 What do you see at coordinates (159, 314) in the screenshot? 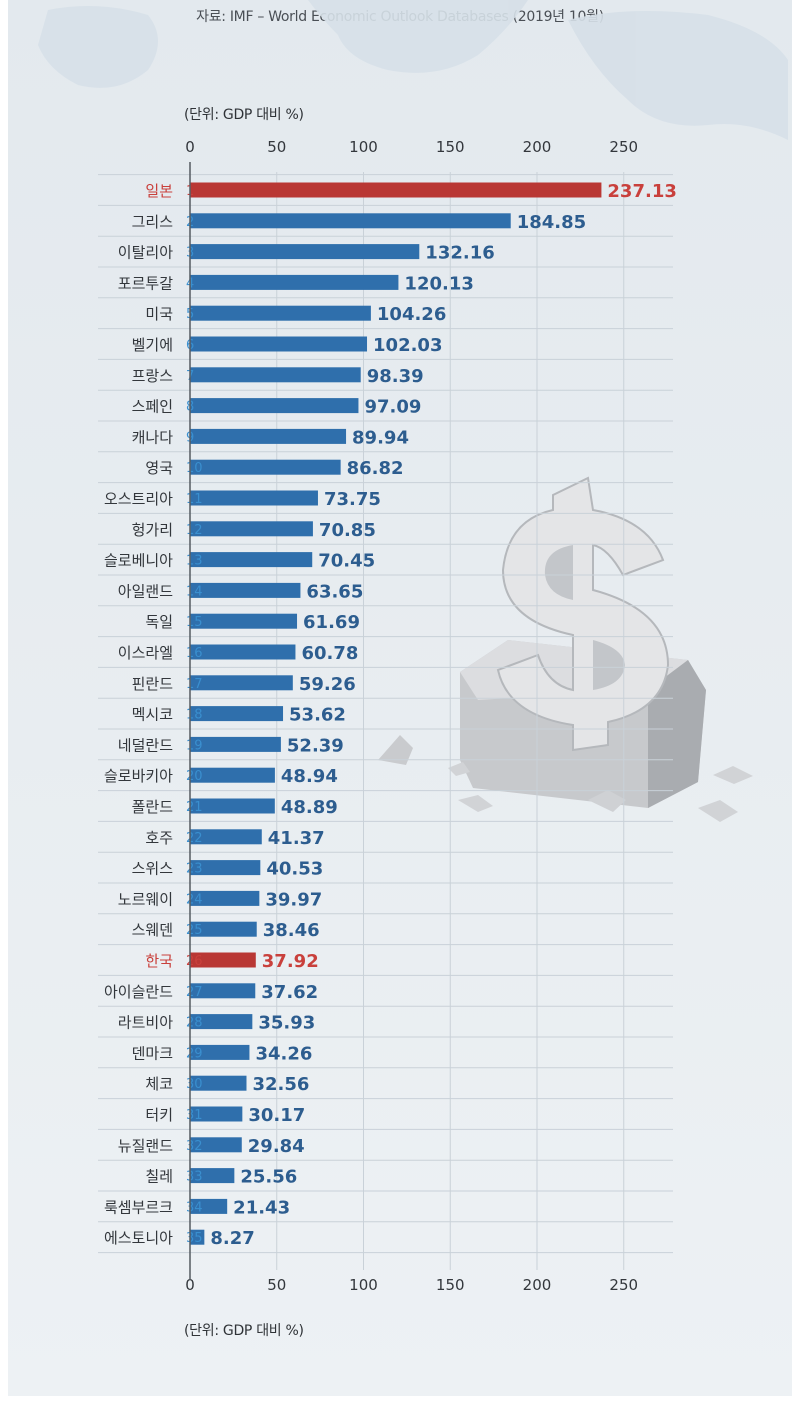
I see `country-label: 미국` at bounding box center [159, 314].